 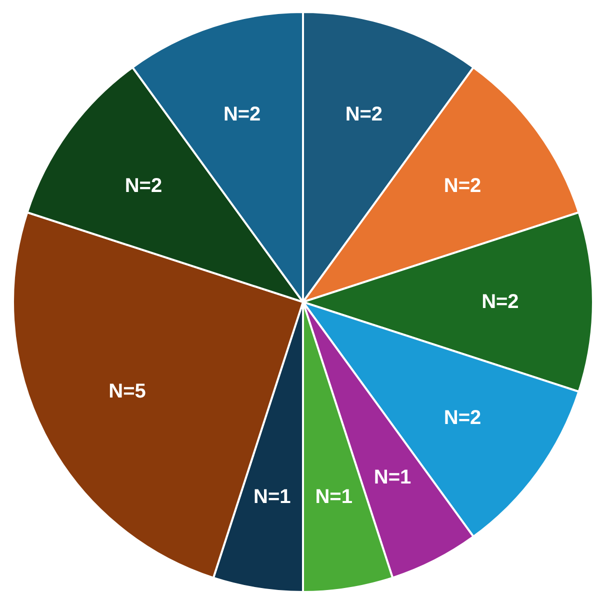 What do you see at coordinates (127, 391) in the screenshot?
I see `data-label: N=5` at bounding box center [127, 391].